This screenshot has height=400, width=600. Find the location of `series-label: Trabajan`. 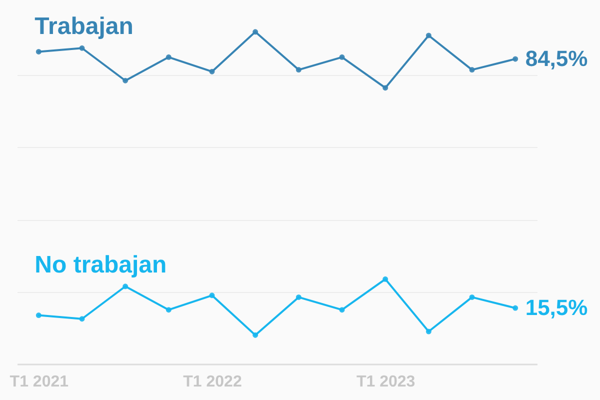

series-label: Trabajan is located at coordinates (84, 26).